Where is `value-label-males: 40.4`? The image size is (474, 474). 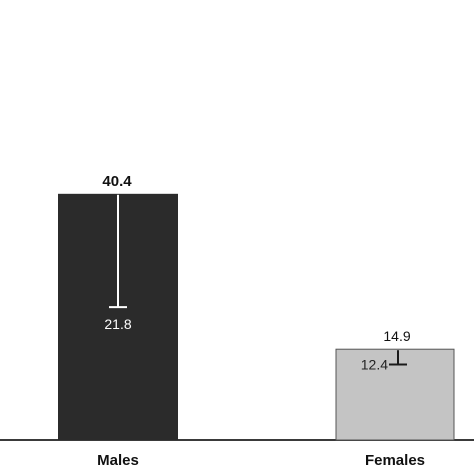 value-label-males: 40.4 is located at coordinates (117, 181).